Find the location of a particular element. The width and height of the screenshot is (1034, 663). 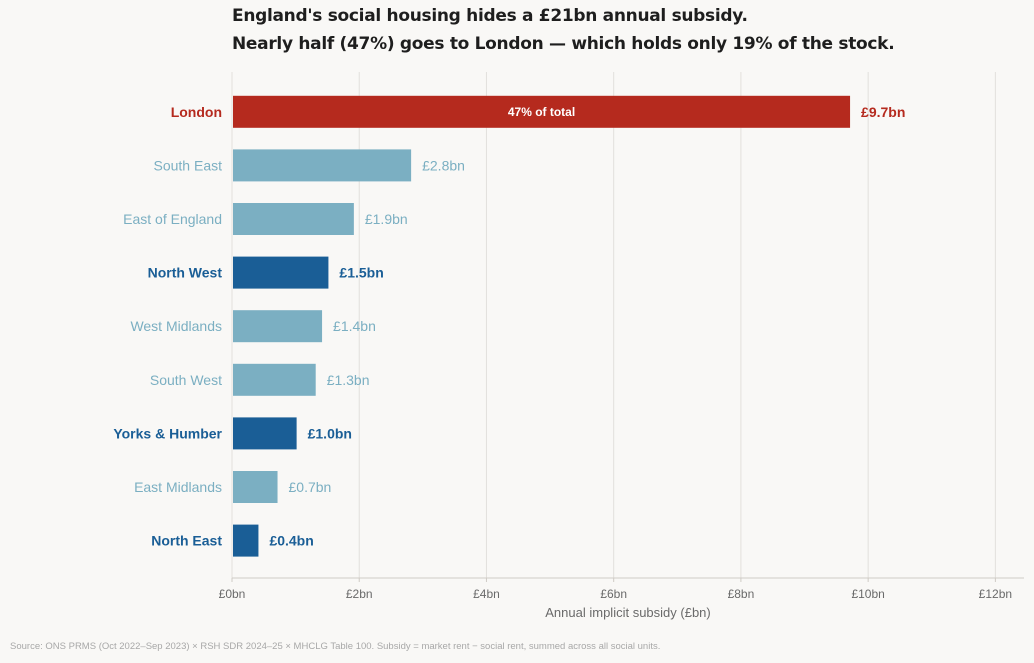

value-label: £1.5bn is located at coordinates (361, 273).